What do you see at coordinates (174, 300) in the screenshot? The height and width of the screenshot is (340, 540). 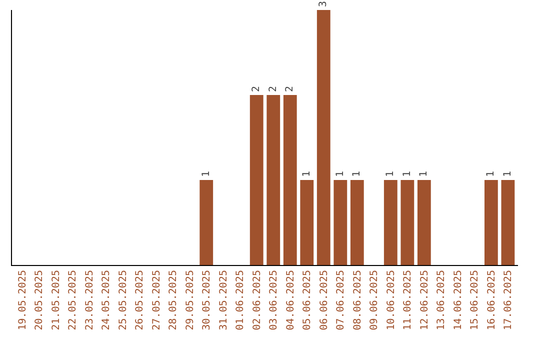 I see `x-tick-label: 28.05.2025` at bounding box center [174, 300].